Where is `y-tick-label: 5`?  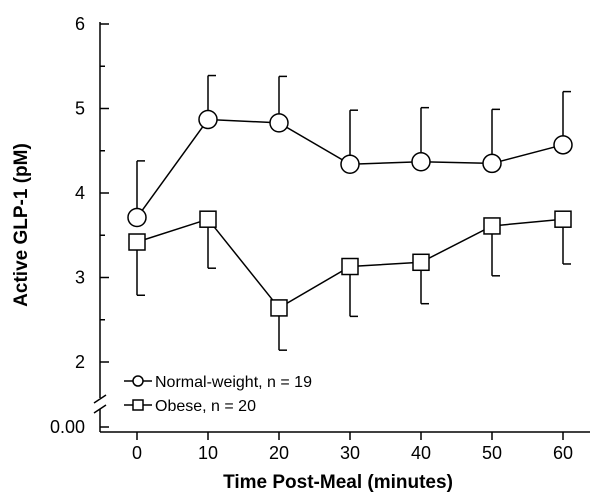
y-tick-label: 5 is located at coordinates (80, 109).